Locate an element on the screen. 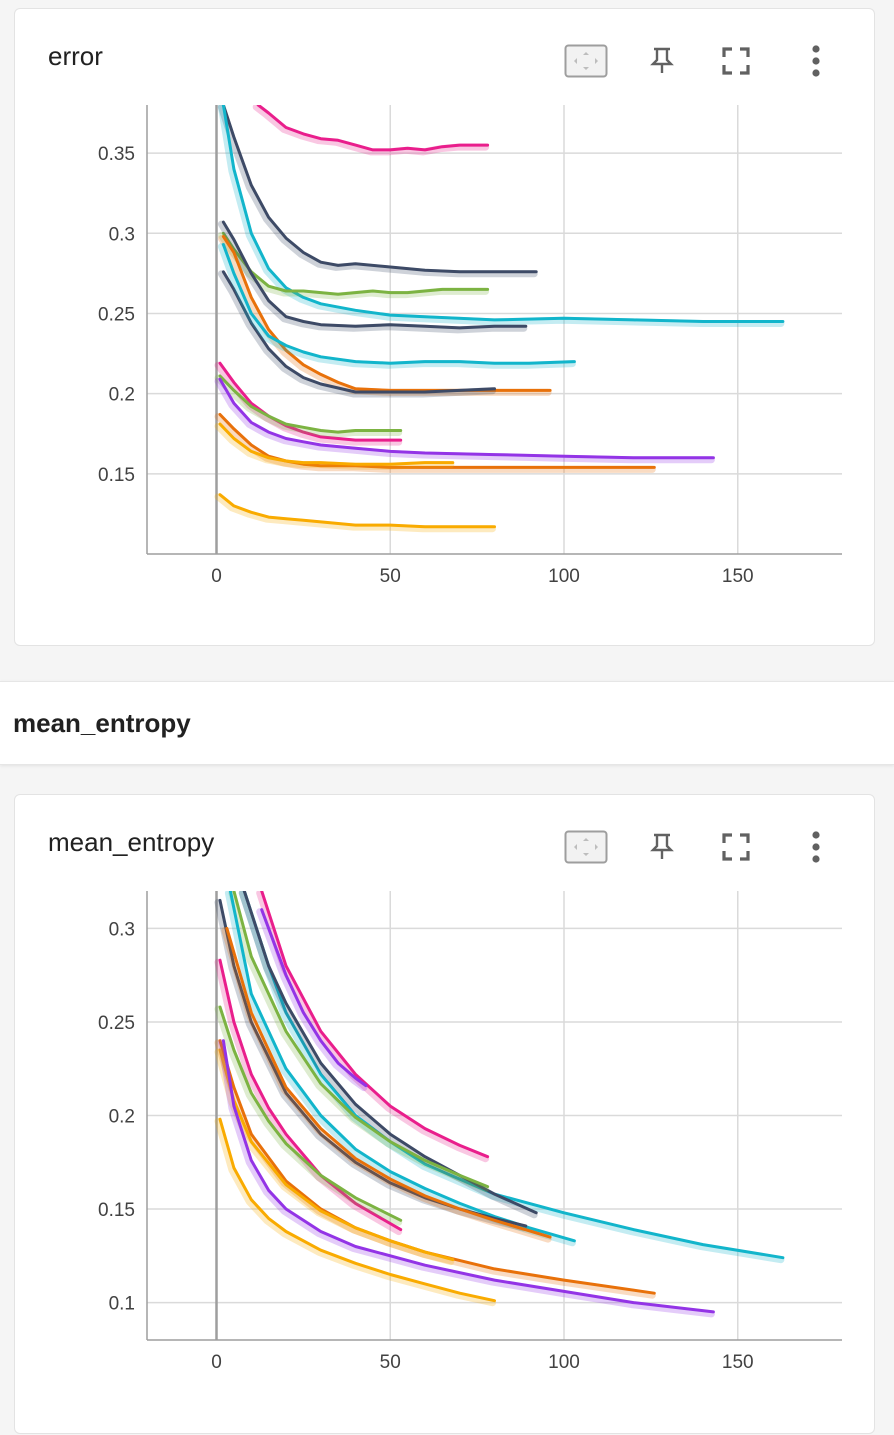 This screenshot has width=894, height=1435. card-title: mean_entropy is located at coordinates (131, 842).